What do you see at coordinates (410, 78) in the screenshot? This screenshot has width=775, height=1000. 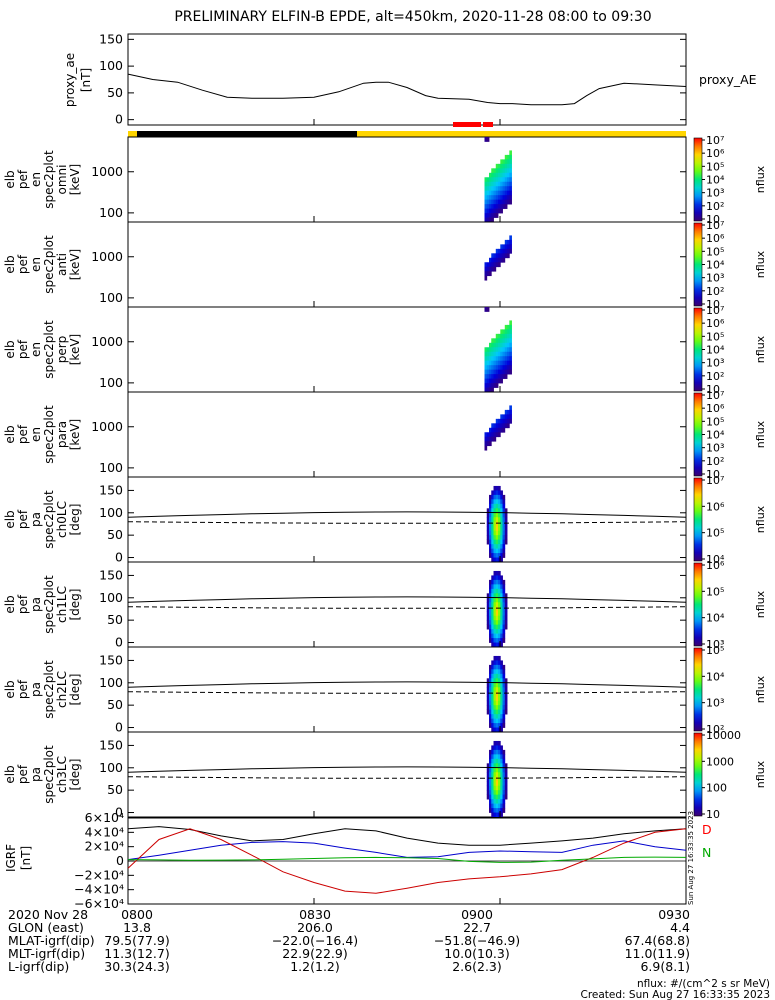 I see `ae-panel: 0 50 100 150 proxy_ae [nT] proxy_AE` at bounding box center [410, 78].